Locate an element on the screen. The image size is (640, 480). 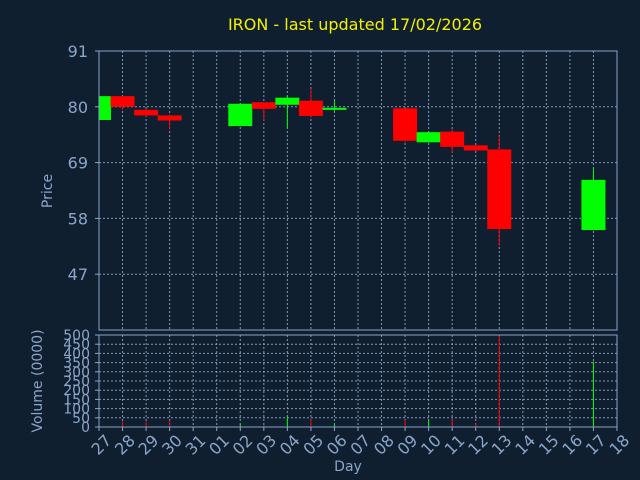
volume-tick-label: 350 is located at coordinates (76, 364).